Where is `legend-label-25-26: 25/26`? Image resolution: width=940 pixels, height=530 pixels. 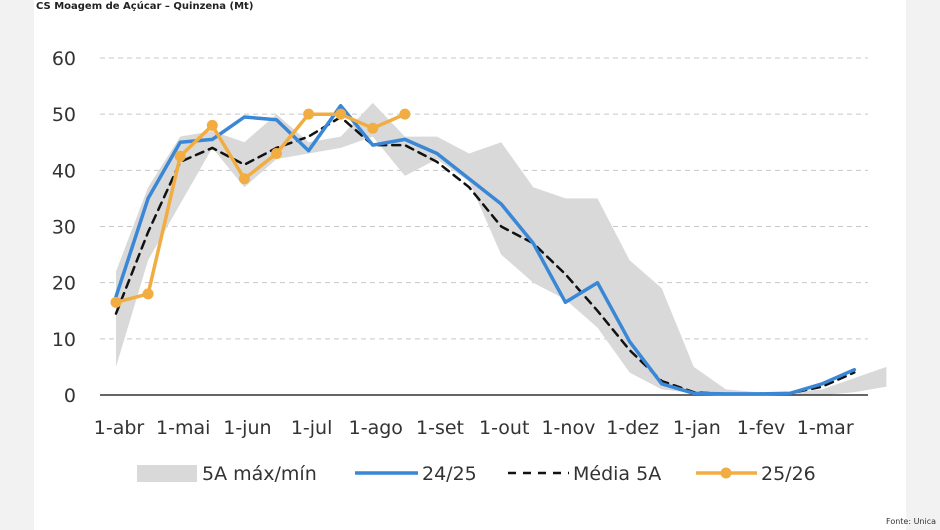
legend-label-25-26: 25/26 is located at coordinates (788, 474).